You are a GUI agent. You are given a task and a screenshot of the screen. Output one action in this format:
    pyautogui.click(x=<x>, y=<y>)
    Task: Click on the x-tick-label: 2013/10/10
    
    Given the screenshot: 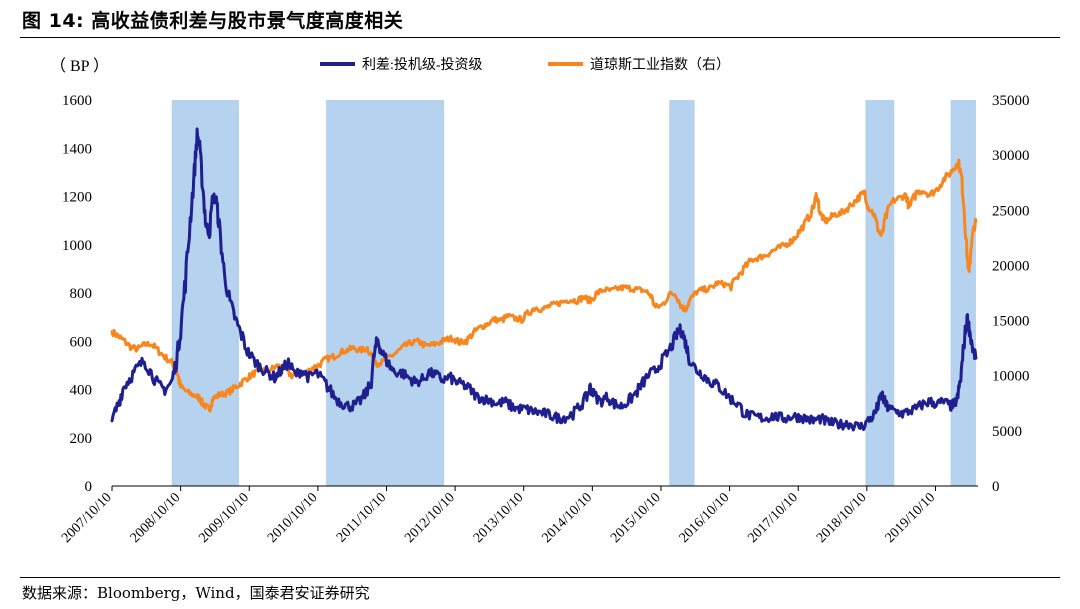 What is the action you would take?
    pyautogui.click(x=499, y=518)
    